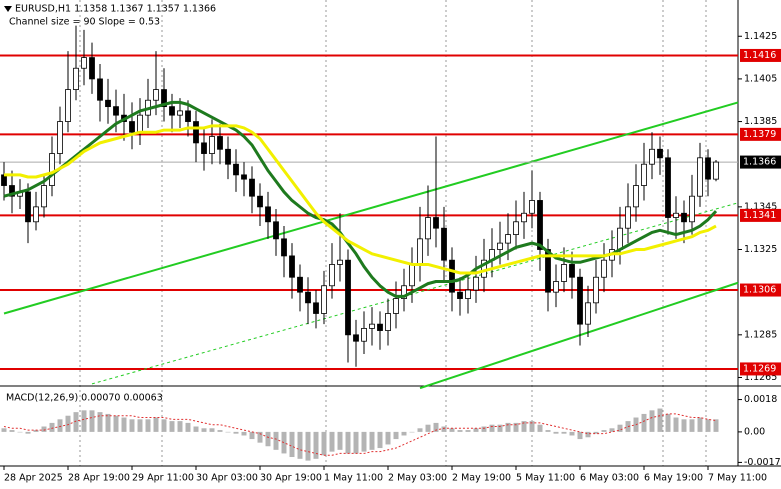  I want to click on x-tick-label: 30 Apr 19:00, so click(291, 478).